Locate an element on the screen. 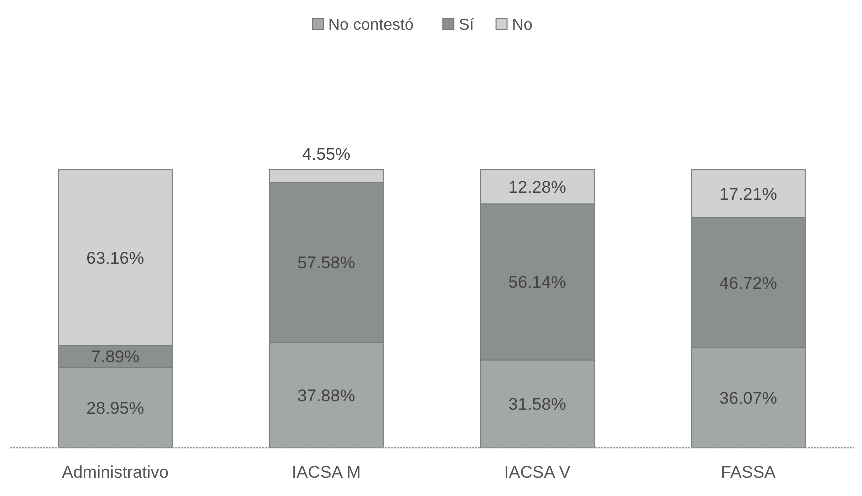  legend-label: No is located at coordinates (522, 25).